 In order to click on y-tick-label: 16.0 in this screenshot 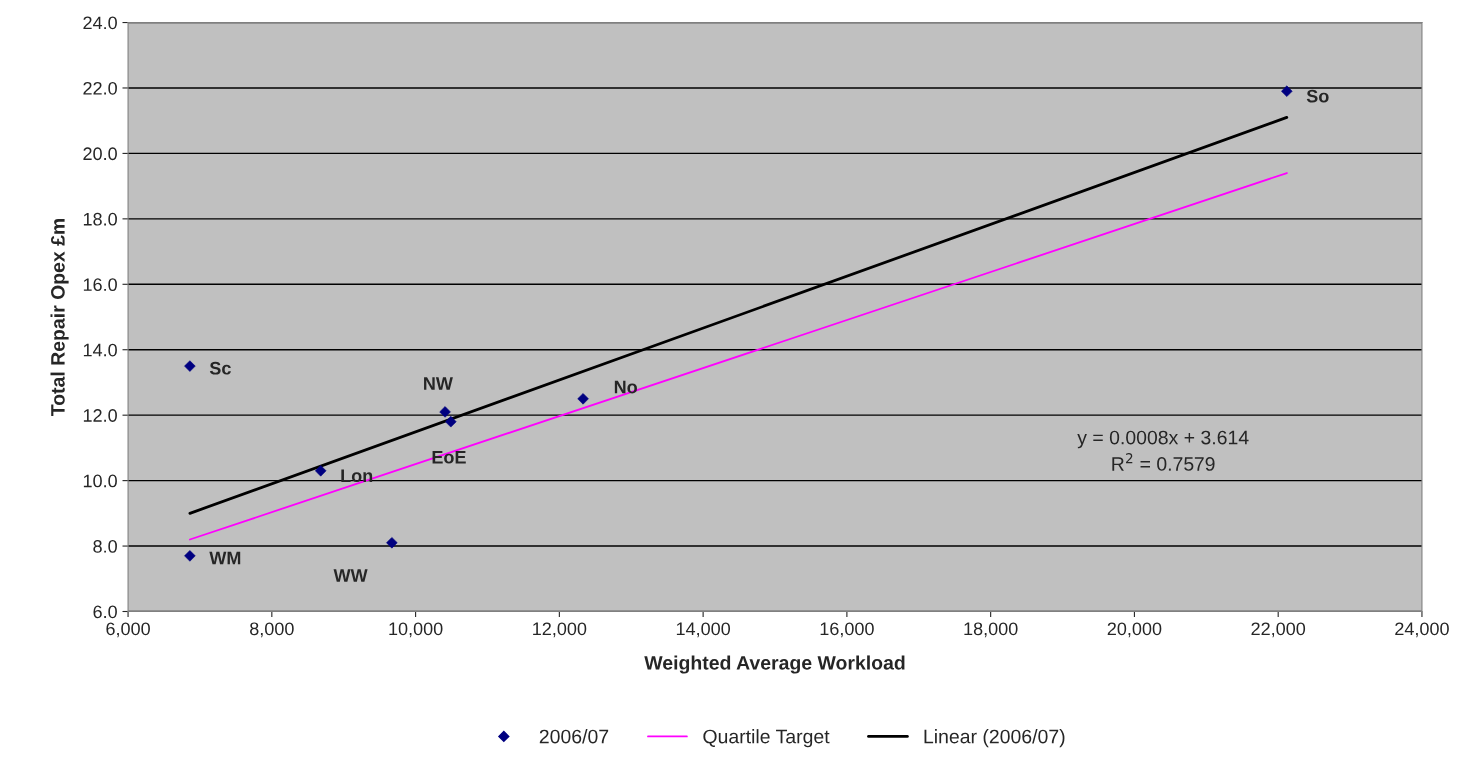, I will do `click(100, 285)`.